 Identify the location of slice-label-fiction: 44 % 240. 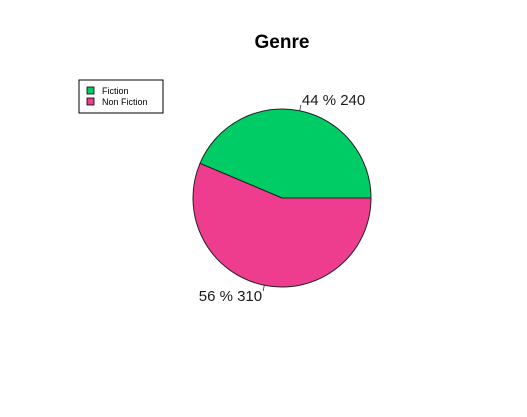
(333, 100).